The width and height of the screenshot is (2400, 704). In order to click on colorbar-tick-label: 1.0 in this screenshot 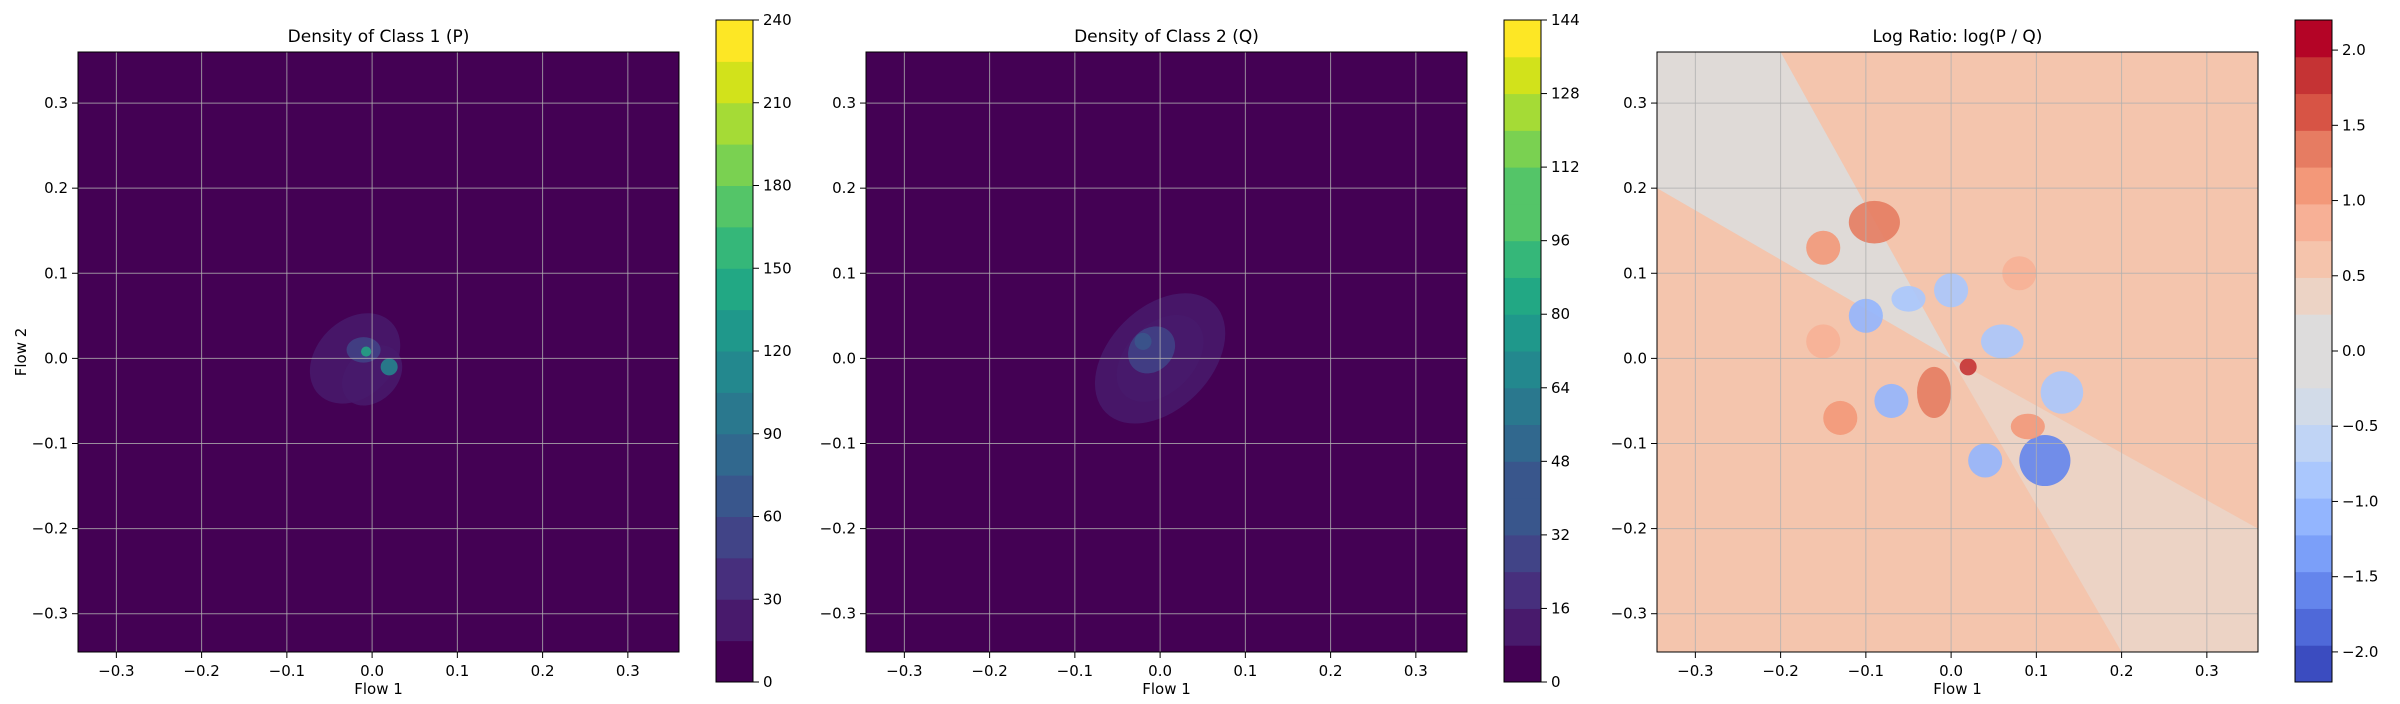, I will do `click(2354, 201)`.